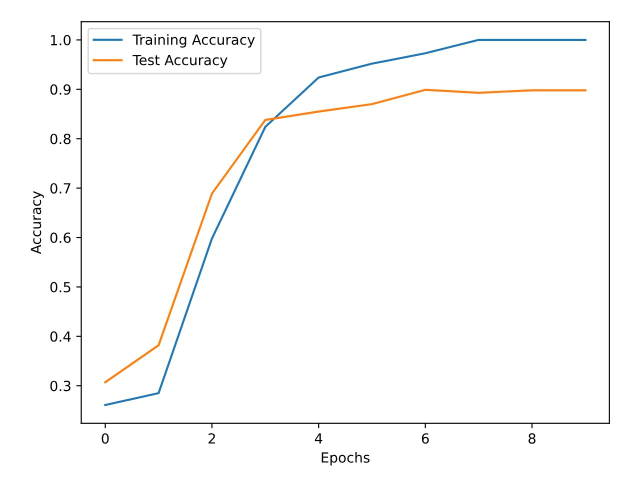  What do you see at coordinates (346, 459) in the screenshot?
I see `x-axis-title: Epochs` at bounding box center [346, 459].